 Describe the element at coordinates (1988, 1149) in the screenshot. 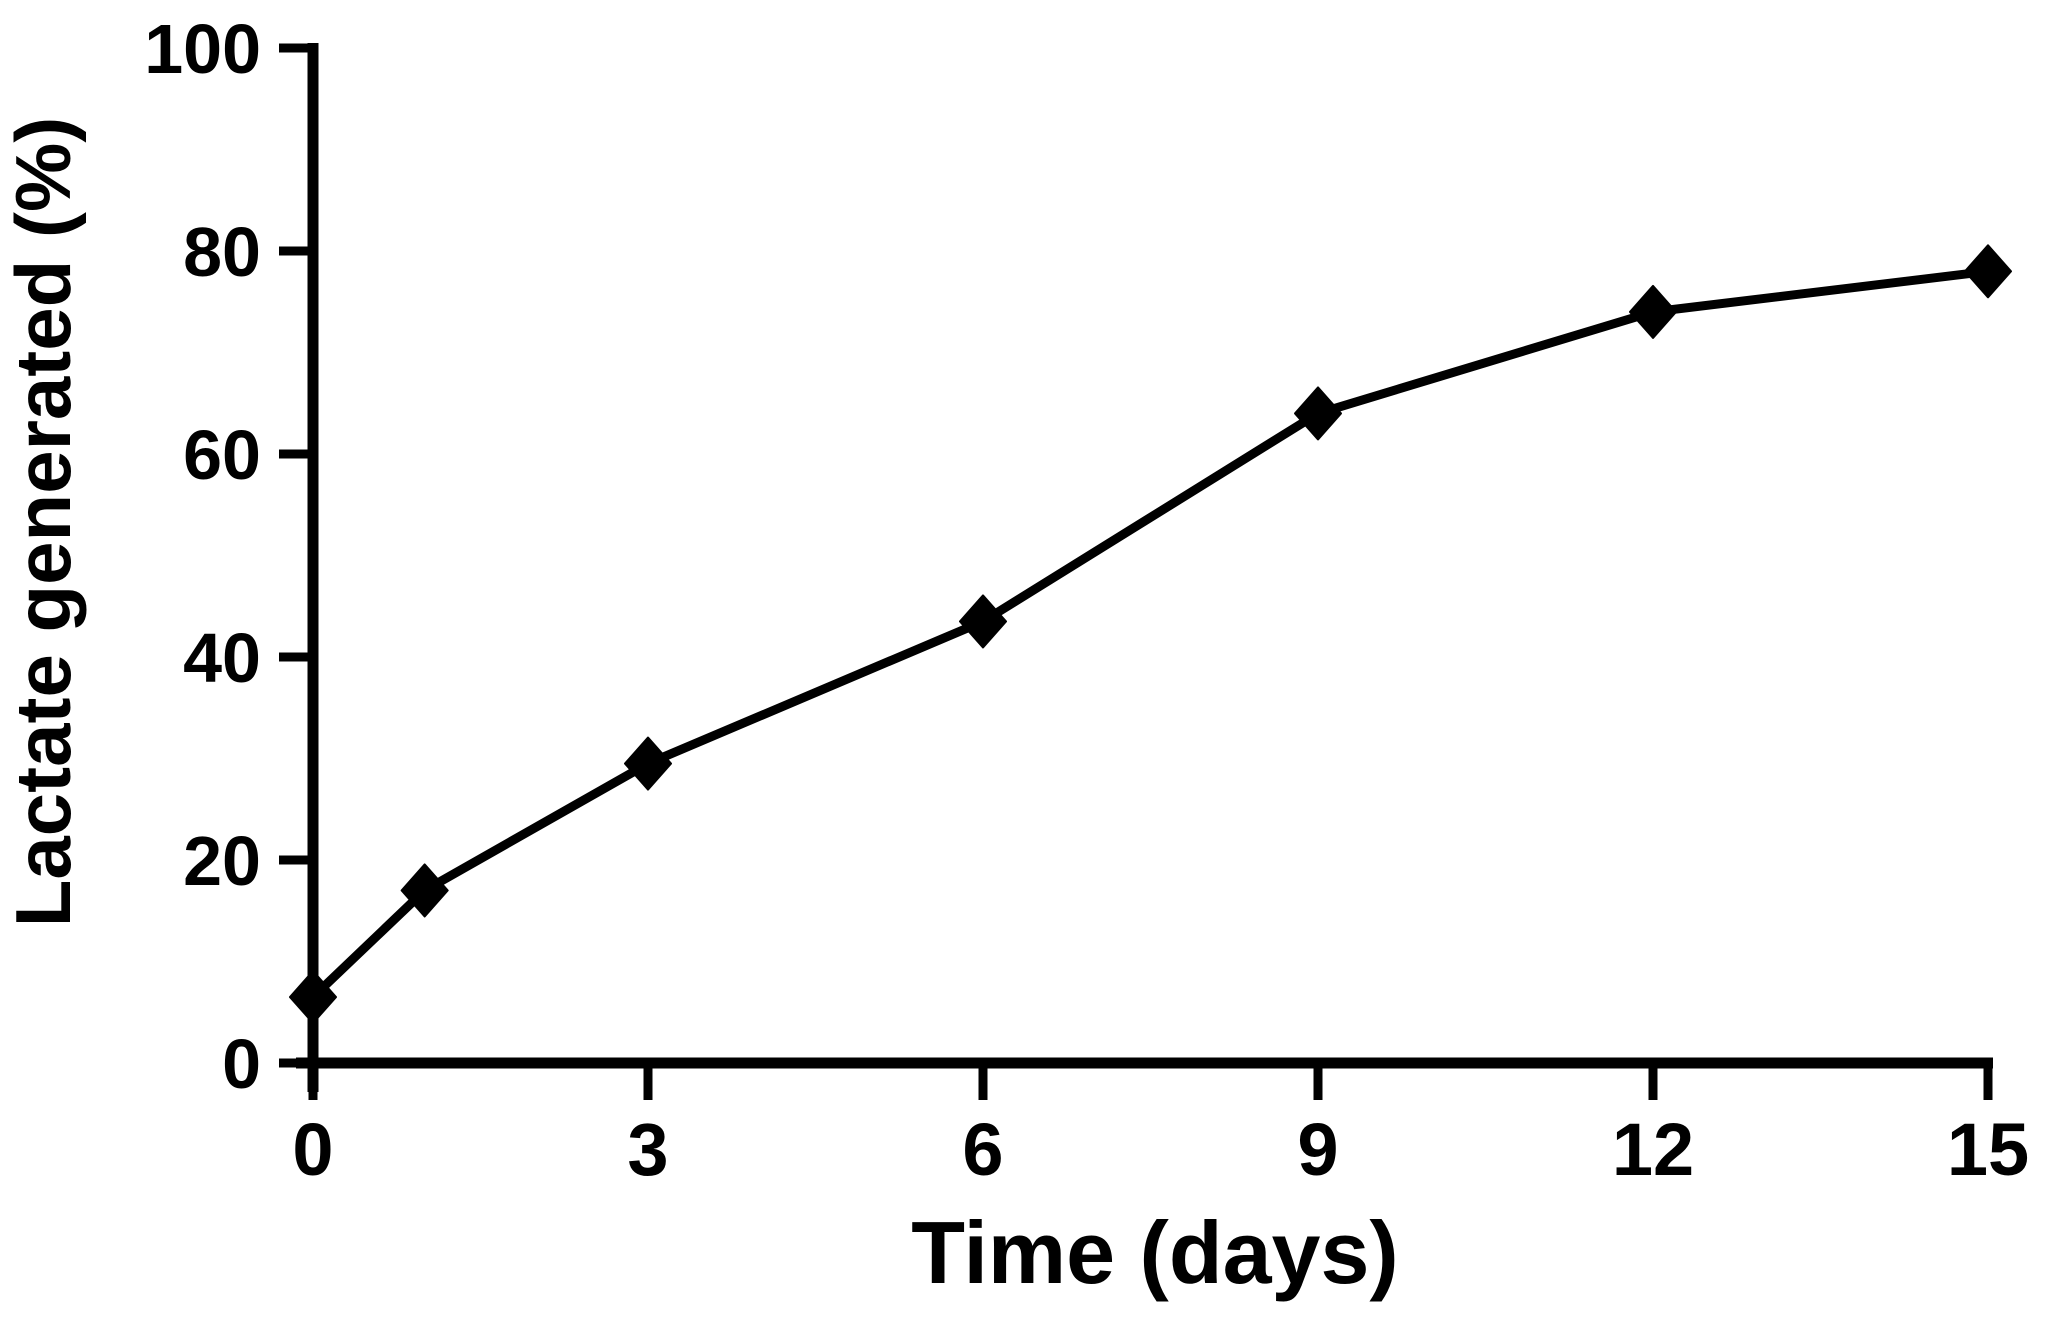

I see `x-tick-label: 15` at that location.